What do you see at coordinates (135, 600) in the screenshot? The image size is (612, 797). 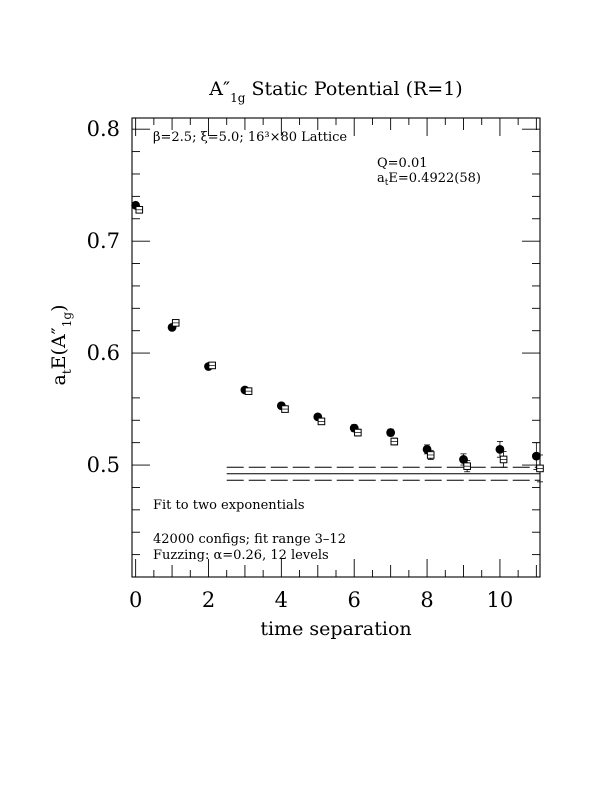 I see `x-tick-label: 0` at bounding box center [135, 600].